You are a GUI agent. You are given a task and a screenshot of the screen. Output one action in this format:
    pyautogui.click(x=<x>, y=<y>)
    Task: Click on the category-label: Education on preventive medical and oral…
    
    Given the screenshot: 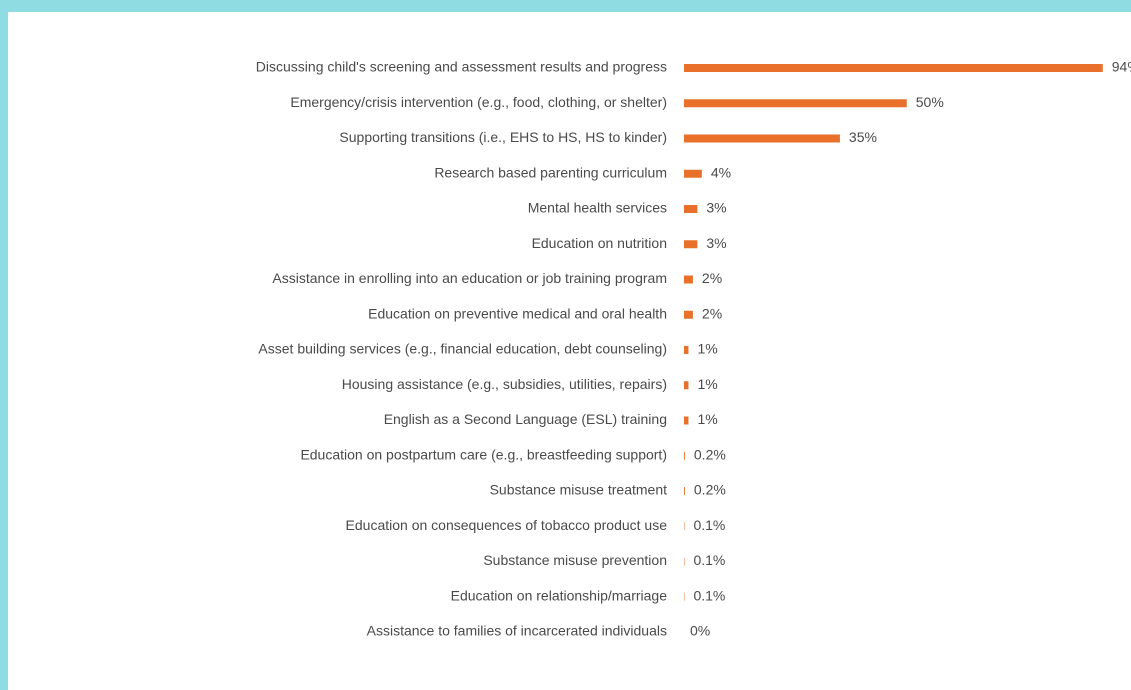 What is the action you would take?
    pyautogui.click(x=517, y=313)
    